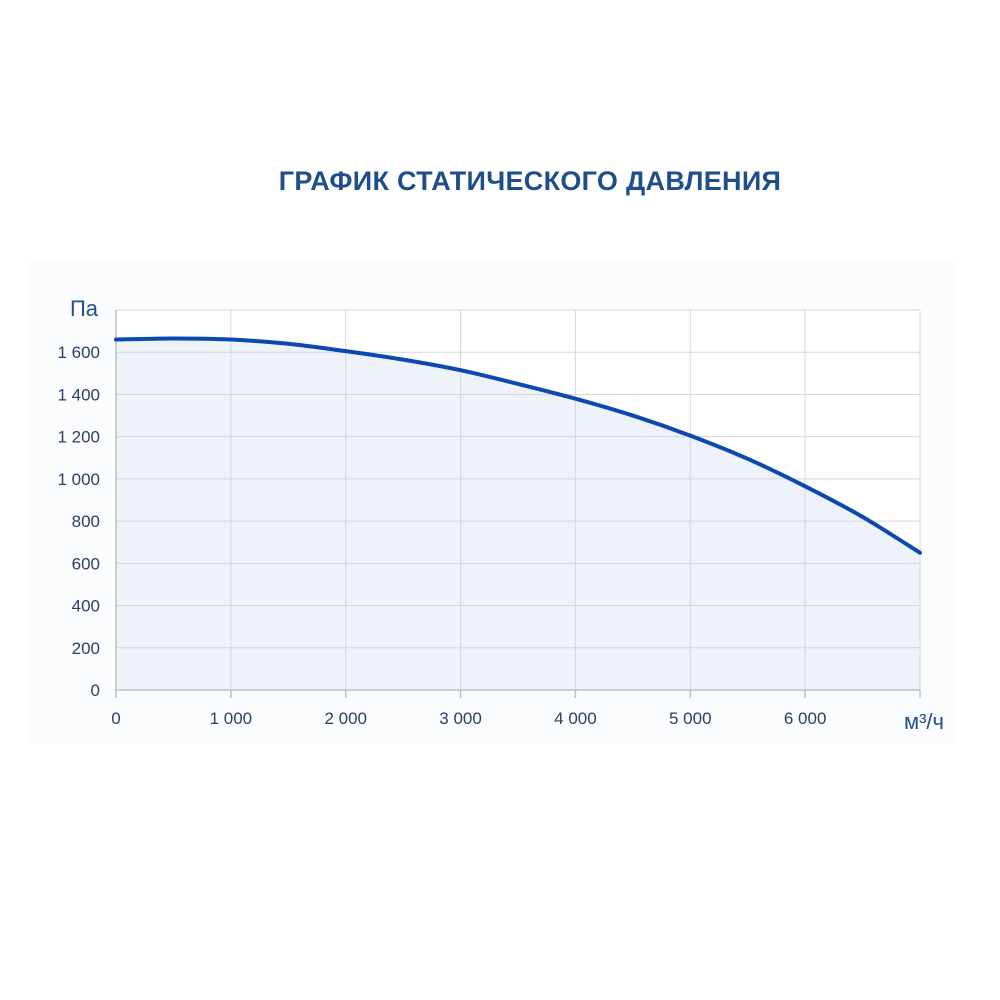 This screenshot has height=1000, width=1000. I want to click on y-tick-label: 1 600, so click(78, 352).